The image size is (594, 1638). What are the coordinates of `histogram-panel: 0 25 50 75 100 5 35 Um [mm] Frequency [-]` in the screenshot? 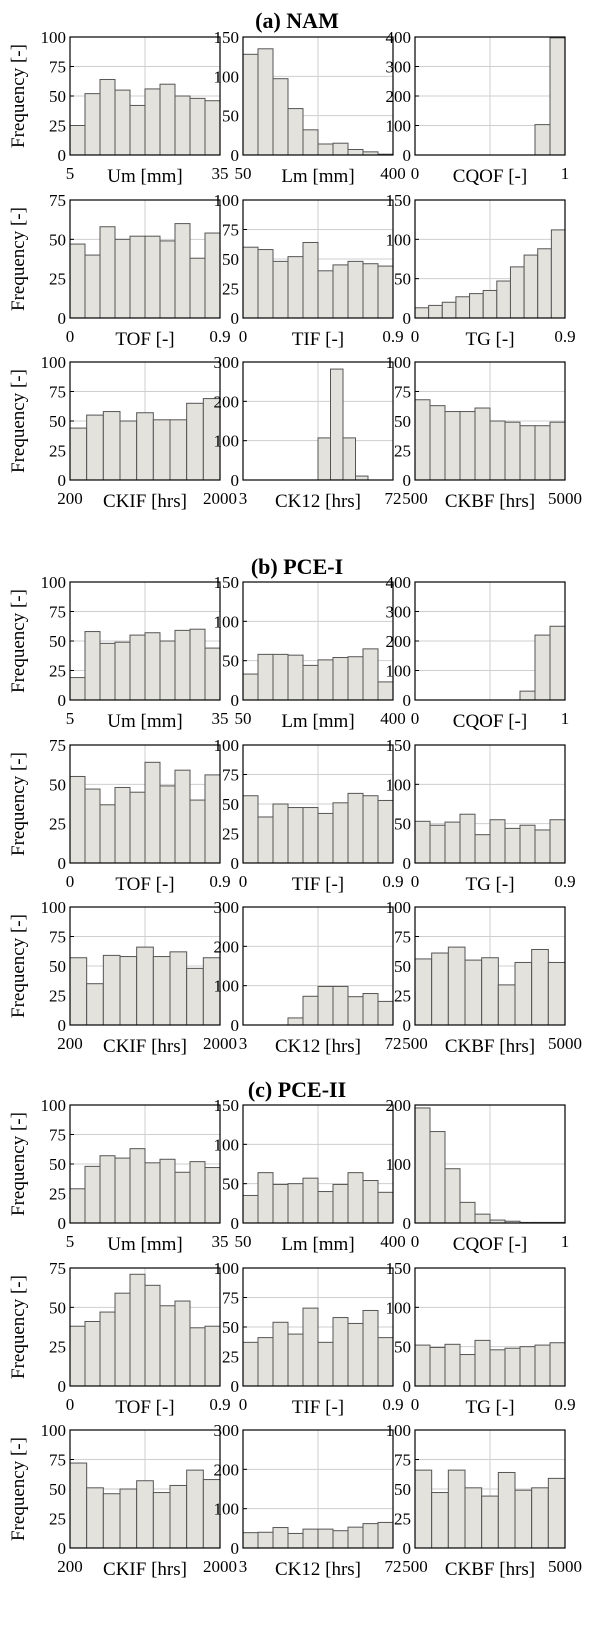 It's located at (118, 652).